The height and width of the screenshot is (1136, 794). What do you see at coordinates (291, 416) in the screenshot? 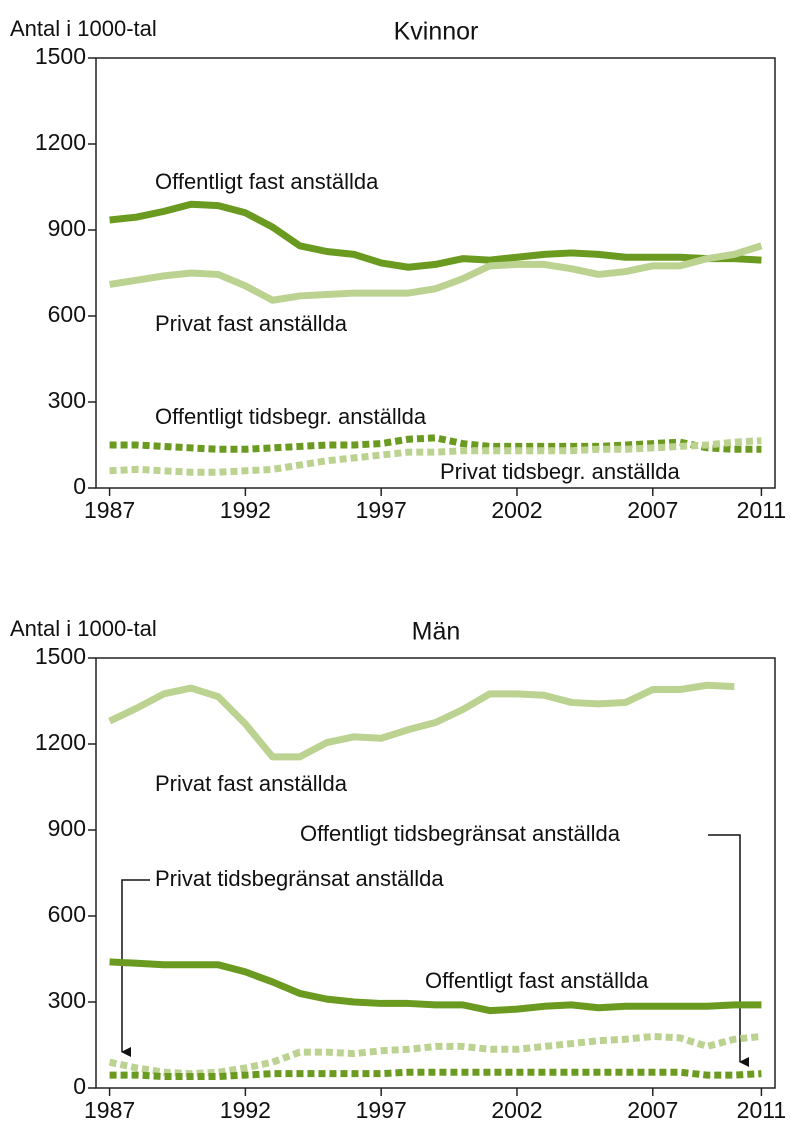
I see `series-label: Offentligt tidsbegr. anställda` at bounding box center [291, 416].